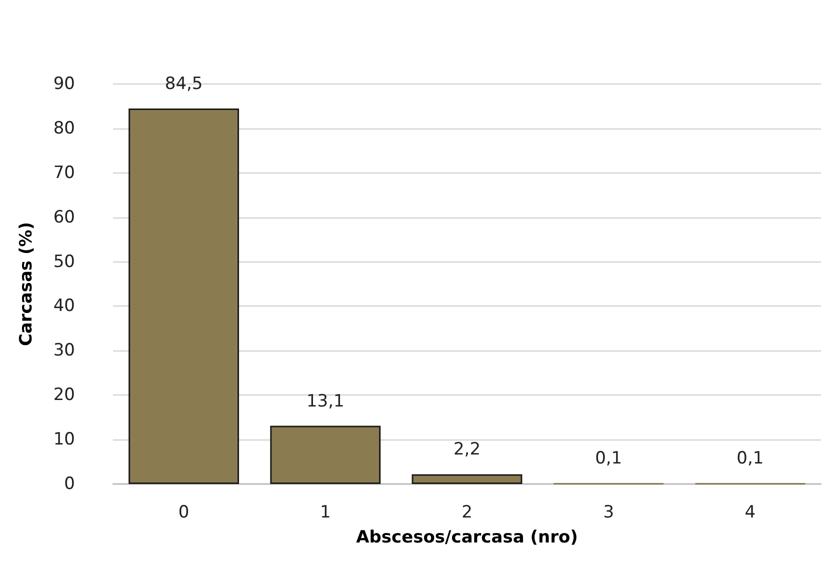  What do you see at coordinates (64, 350) in the screenshot?
I see `y-tick-label: 30` at bounding box center [64, 350].